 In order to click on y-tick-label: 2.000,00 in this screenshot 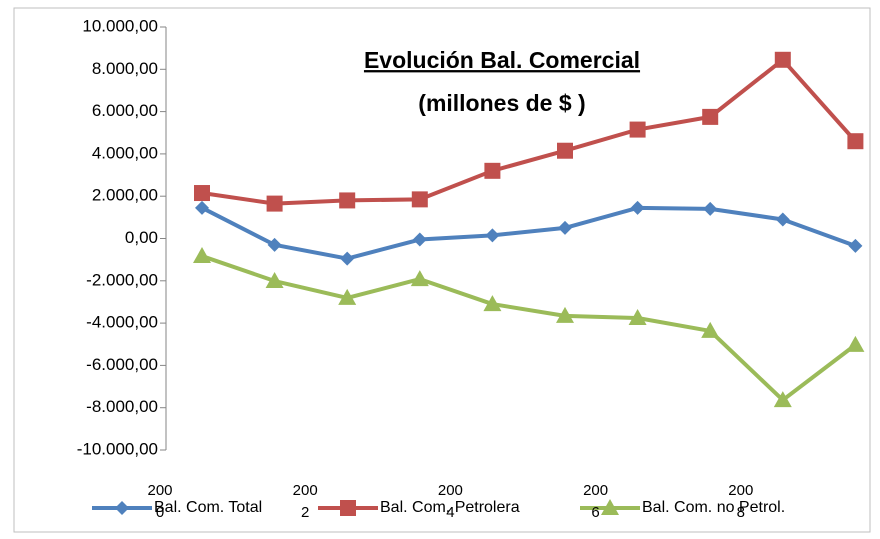, I will do `click(125, 195)`.